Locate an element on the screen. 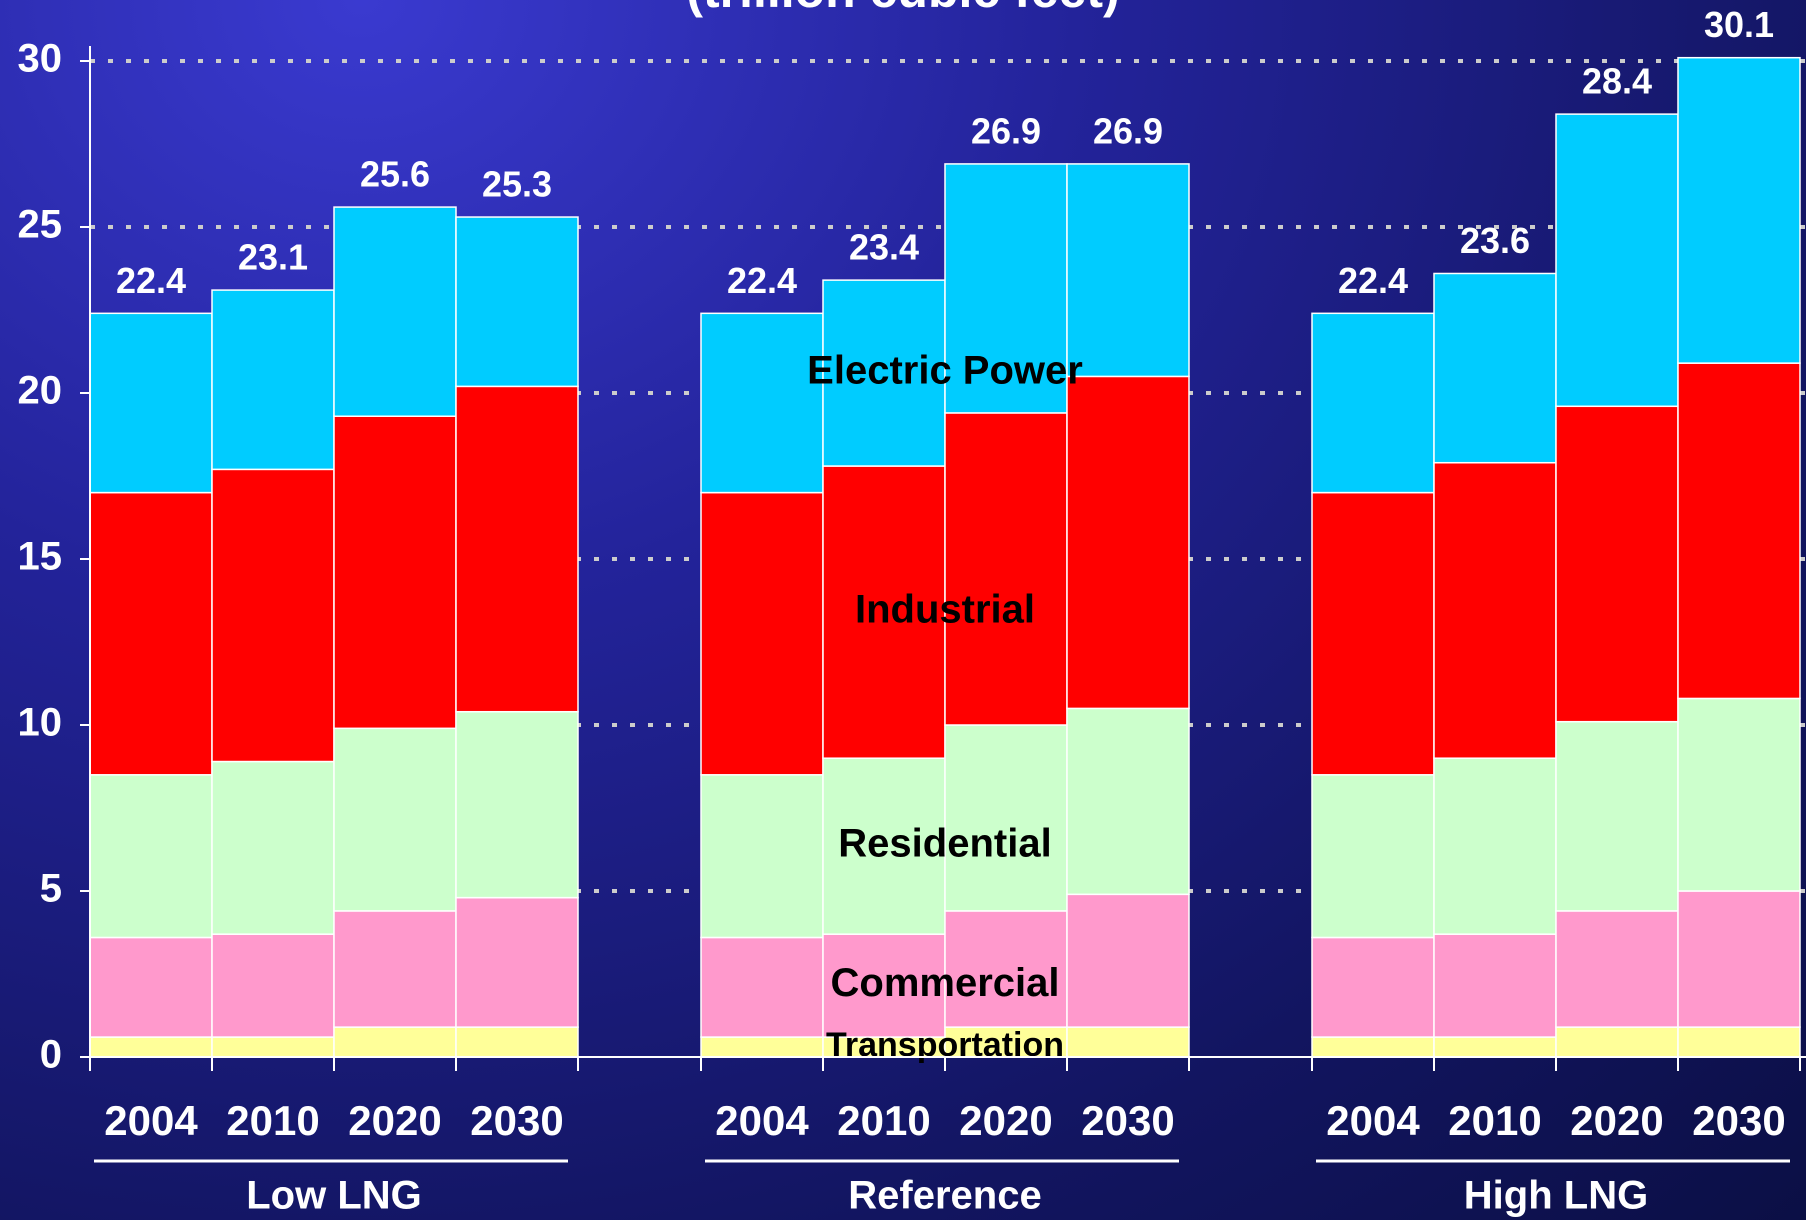 The image size is (1806, 1220). total-label: 25.3 is located at coordinates (517, 184).